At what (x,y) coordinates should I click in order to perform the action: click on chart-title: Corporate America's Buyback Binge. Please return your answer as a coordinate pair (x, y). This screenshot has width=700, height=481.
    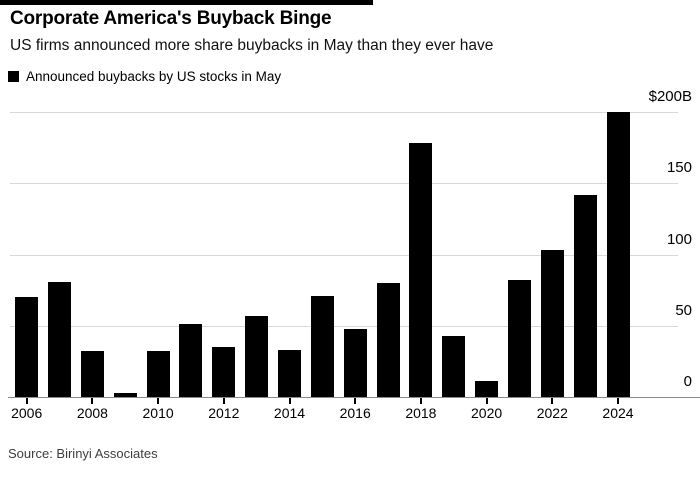
    Looking at the image, I should click on (171, 18).